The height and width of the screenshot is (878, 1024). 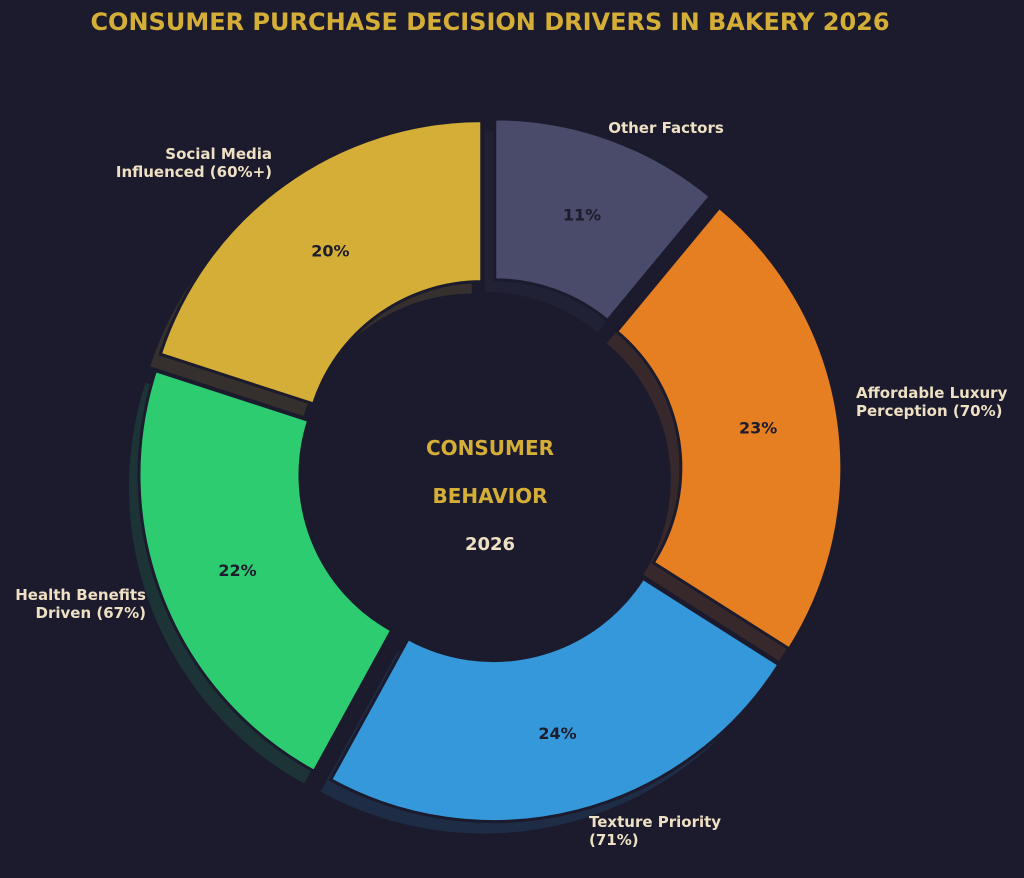 What do you see at coordinates (758, 428) in the screenshot?
I see `percent-label: 23%` at bounding box center [758, 428].